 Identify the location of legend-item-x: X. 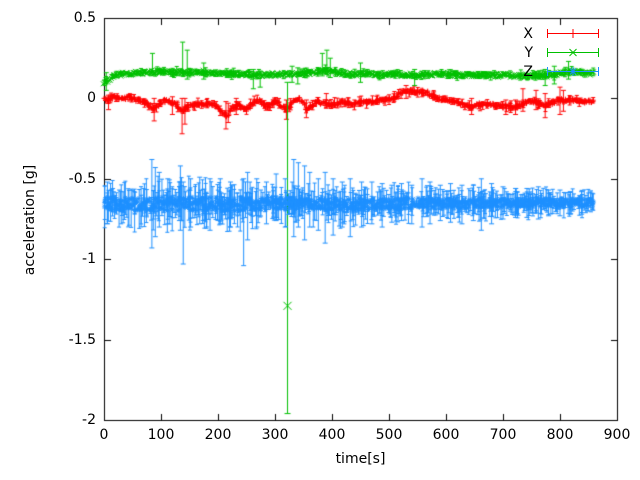
(563, 33).